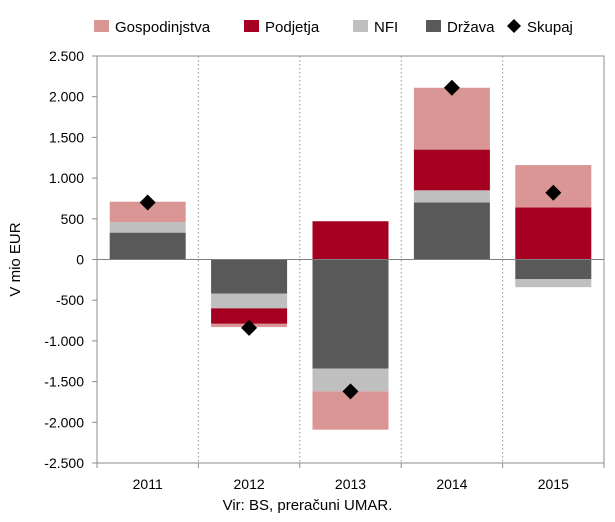  What do you see at coordinates (249, 276) in the screenshot?
I see `bar-drzava-2012` at bounding box center [249, 276].